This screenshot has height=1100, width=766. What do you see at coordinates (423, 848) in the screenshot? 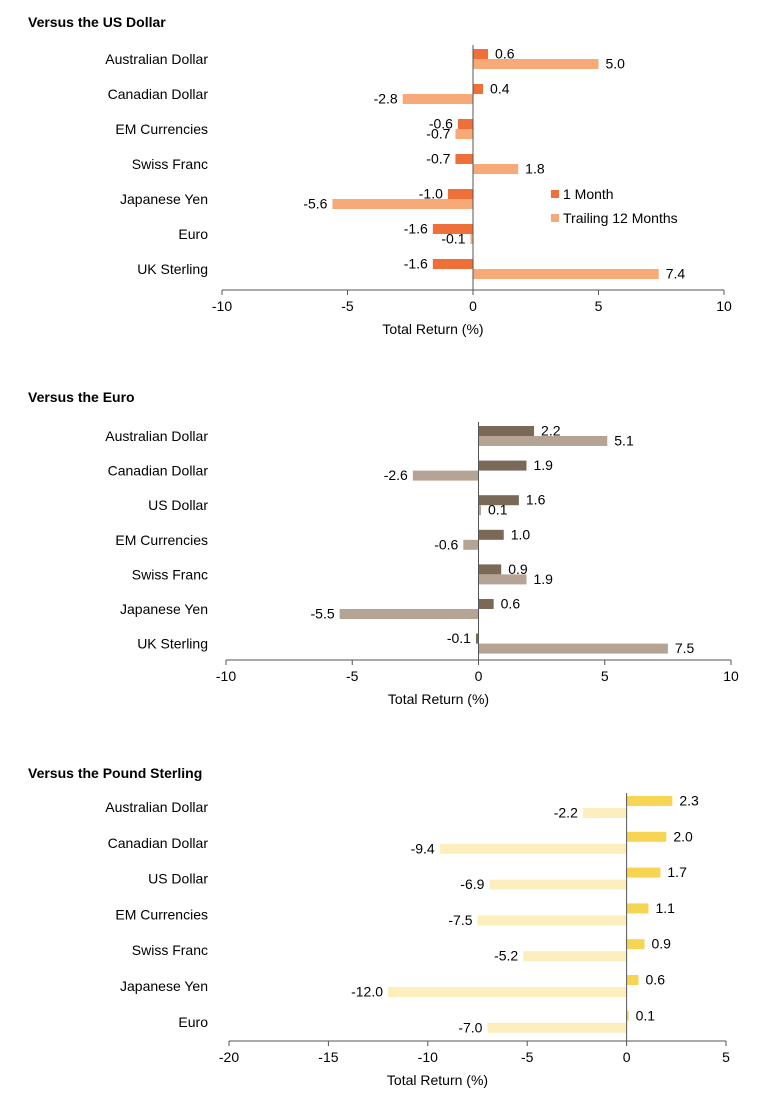
I see `data-label-trailing-12-months-canadian-dollar: -9.4` at bounding box center [423, 848].